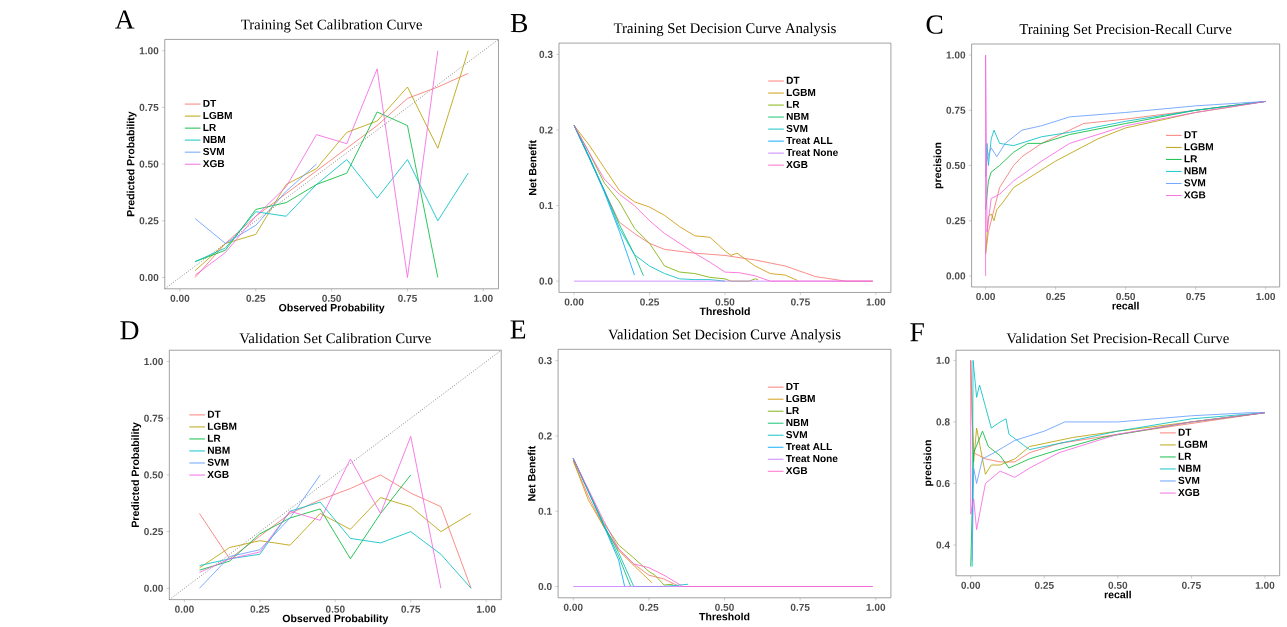 Image resolution: width=1287 pixels, height=627 pixels. I want to click on text: C, so click(934, 24).